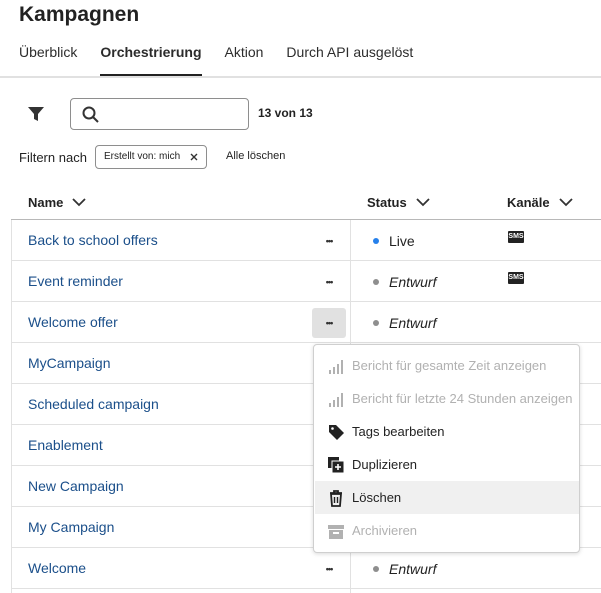  I want to click on table-border, so click(11, 406).